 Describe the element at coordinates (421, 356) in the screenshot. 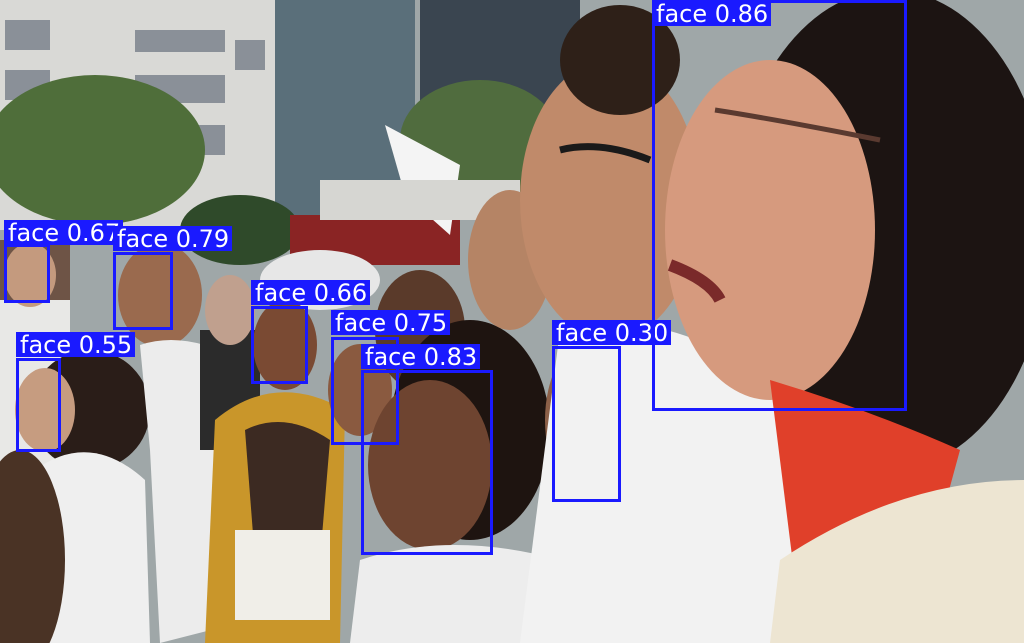

I see `detection-label: face 0.83` at that location.